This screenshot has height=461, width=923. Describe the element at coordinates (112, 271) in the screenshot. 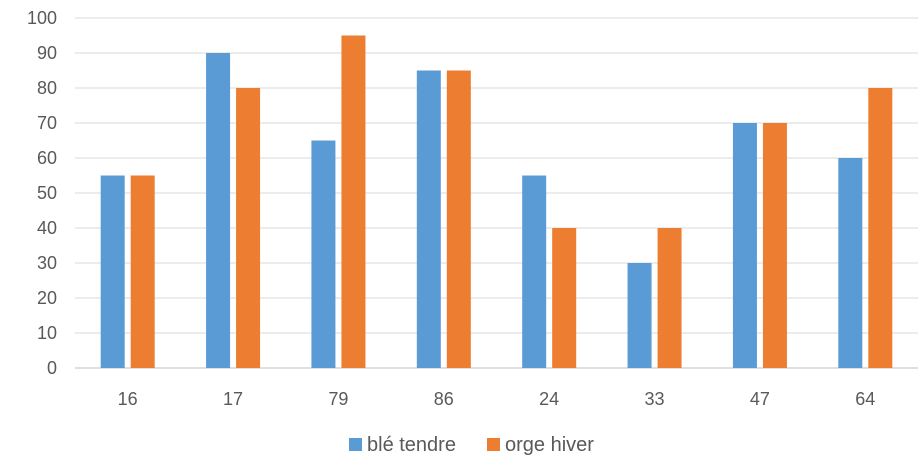

I see `bar-blé-tendre-16` at that location.